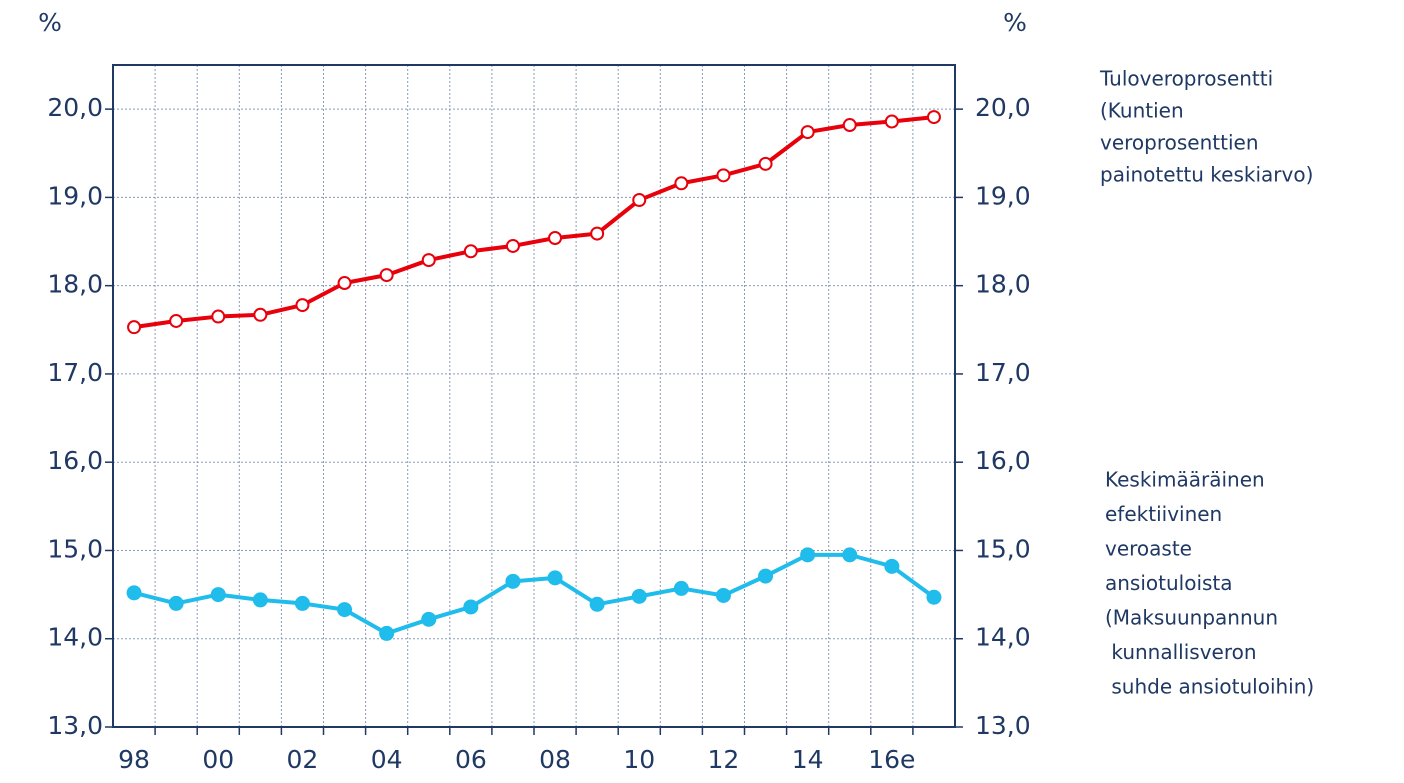 This screenshot has height=783, width=1404. What do you see at coordinates (724, 759) in the screenshot?
I see `x-tick-label: 12` at bounding box center [724, 759].